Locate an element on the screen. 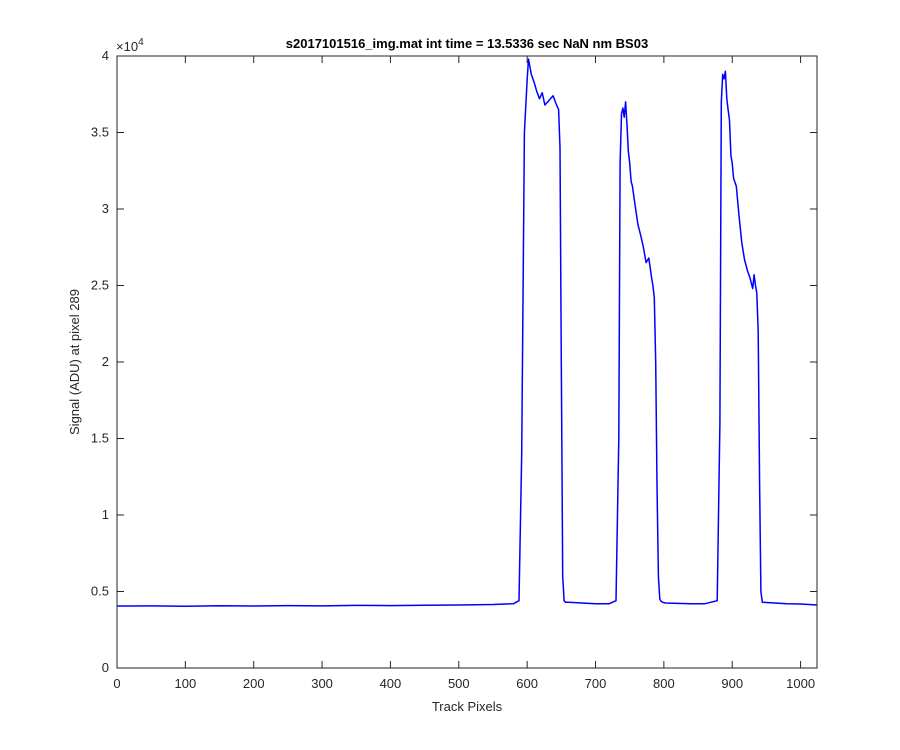  y-tick-label: 4 is located at coordinates (105, 55).